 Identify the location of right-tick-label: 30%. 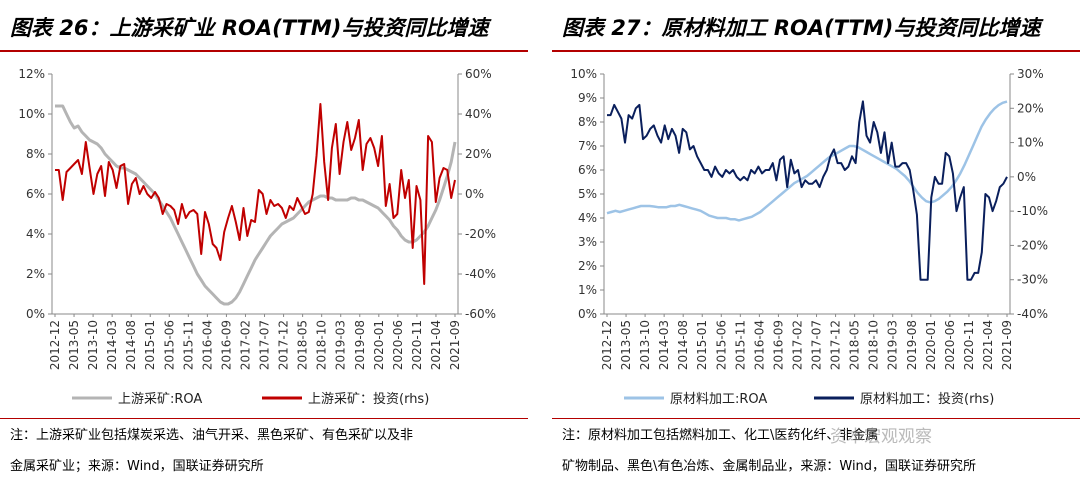
(1030, 74).